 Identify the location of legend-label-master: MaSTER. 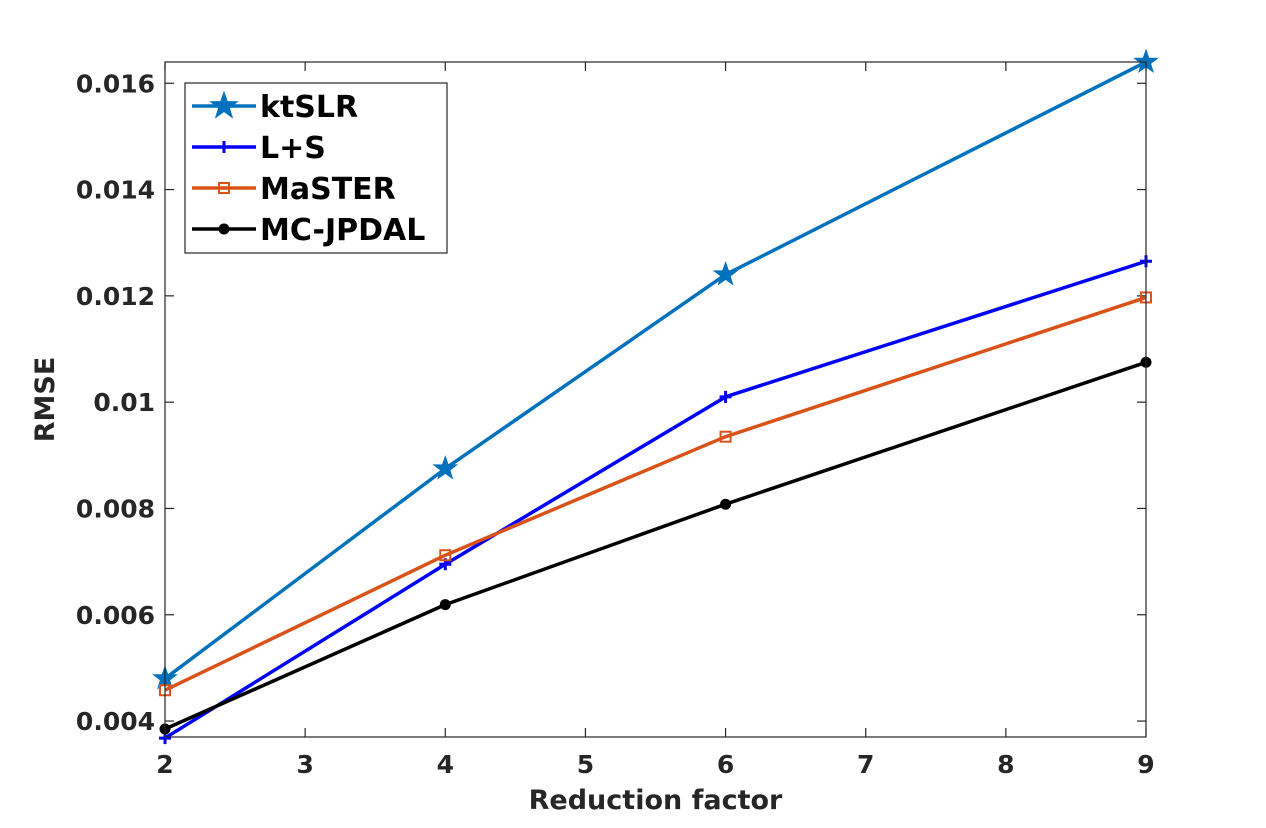
(328, 189).